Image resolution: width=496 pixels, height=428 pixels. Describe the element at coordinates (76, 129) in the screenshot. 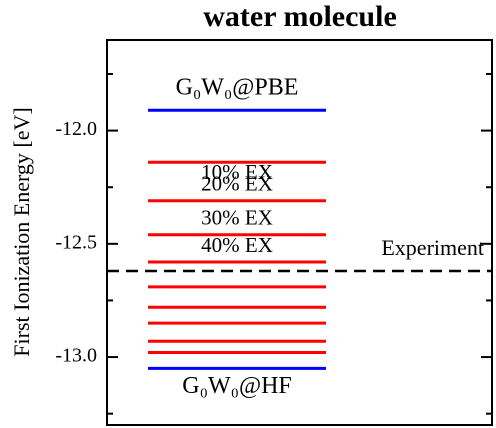

I see `y-tick-label: -12.0` at that location.